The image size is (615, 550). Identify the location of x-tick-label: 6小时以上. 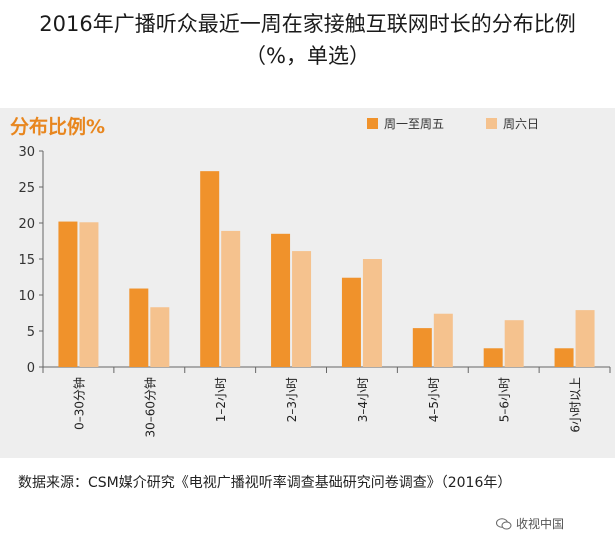
(576, 405).